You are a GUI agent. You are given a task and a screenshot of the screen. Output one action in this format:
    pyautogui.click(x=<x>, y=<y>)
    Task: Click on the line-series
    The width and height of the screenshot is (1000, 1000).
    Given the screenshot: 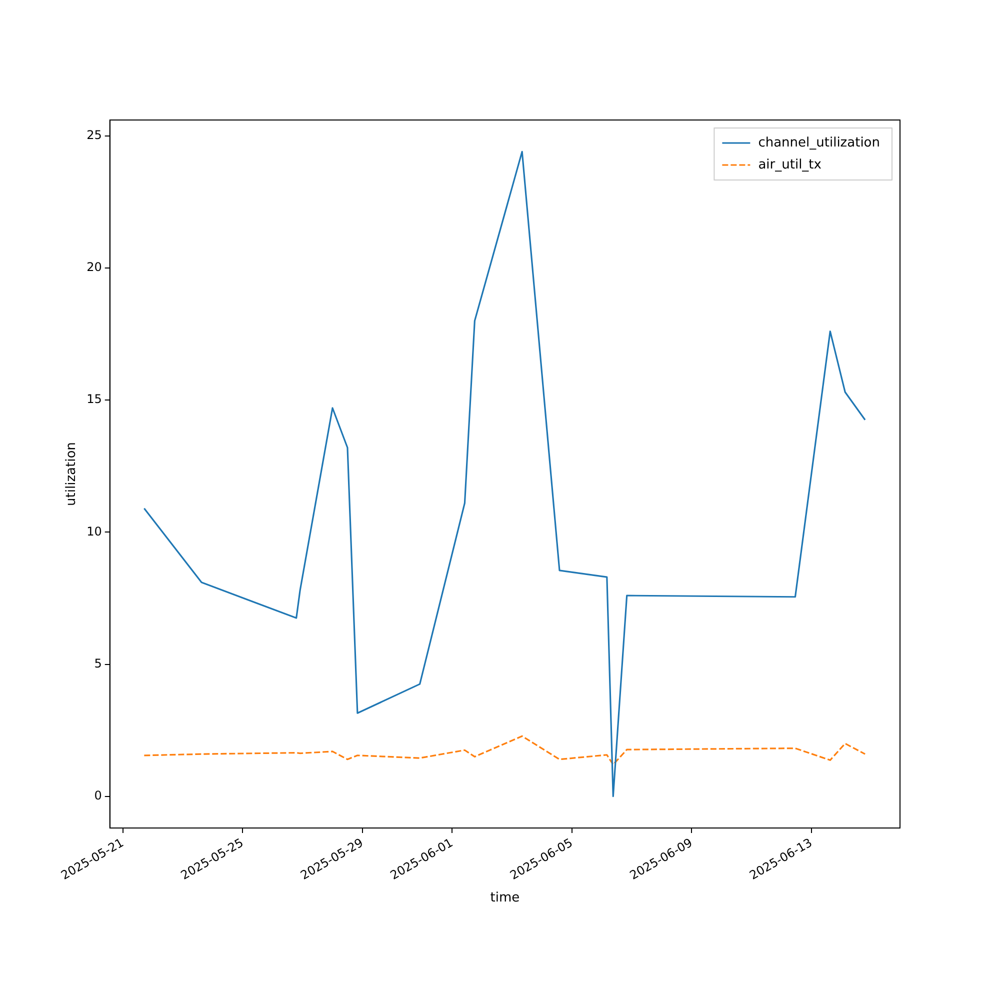 What is the action you would take?
    pyautogui.click(x=504, y=750)
    